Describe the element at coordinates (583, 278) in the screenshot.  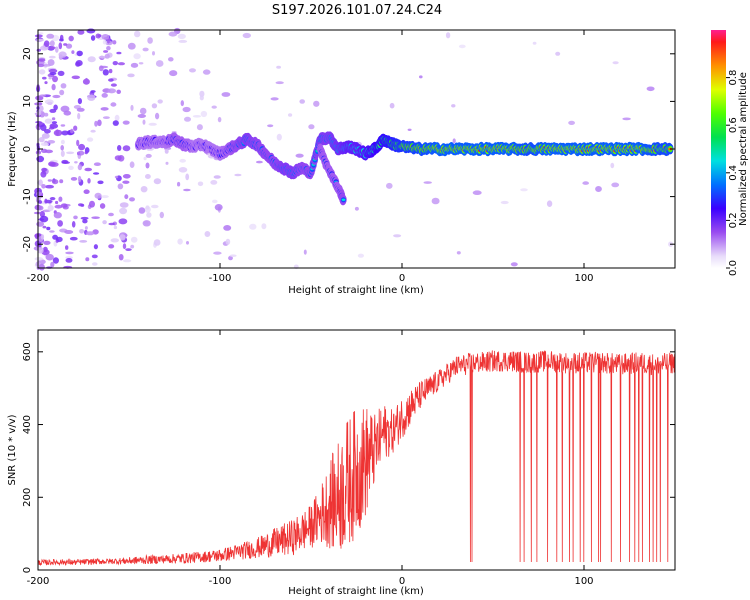
I see `spectrogram-x-tick-label: 100` at that location.